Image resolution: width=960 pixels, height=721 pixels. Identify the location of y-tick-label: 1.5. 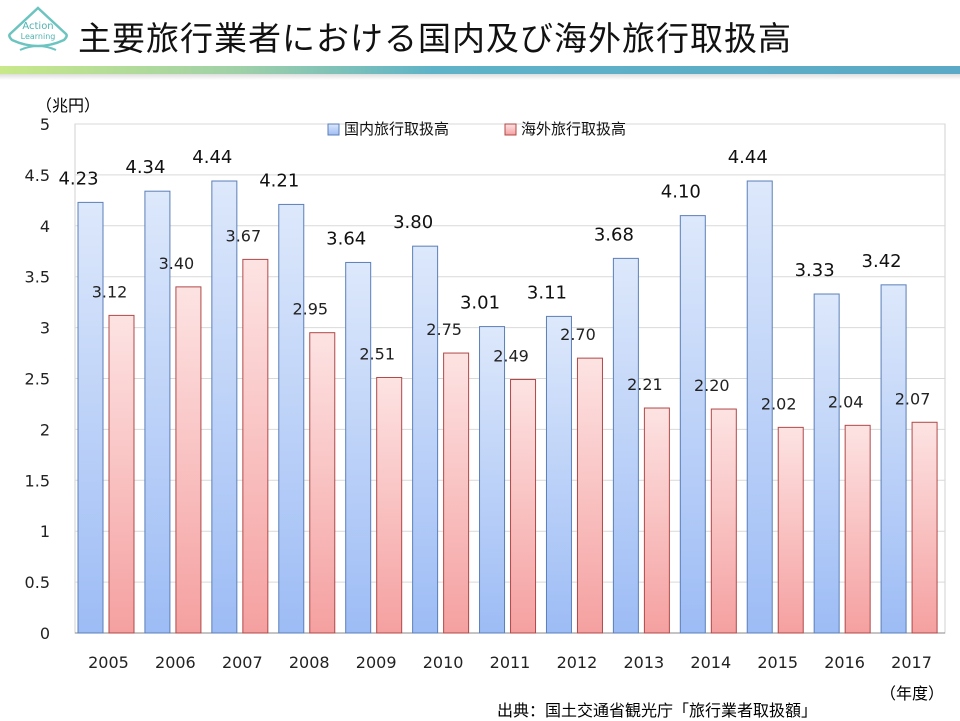
(37, 480).